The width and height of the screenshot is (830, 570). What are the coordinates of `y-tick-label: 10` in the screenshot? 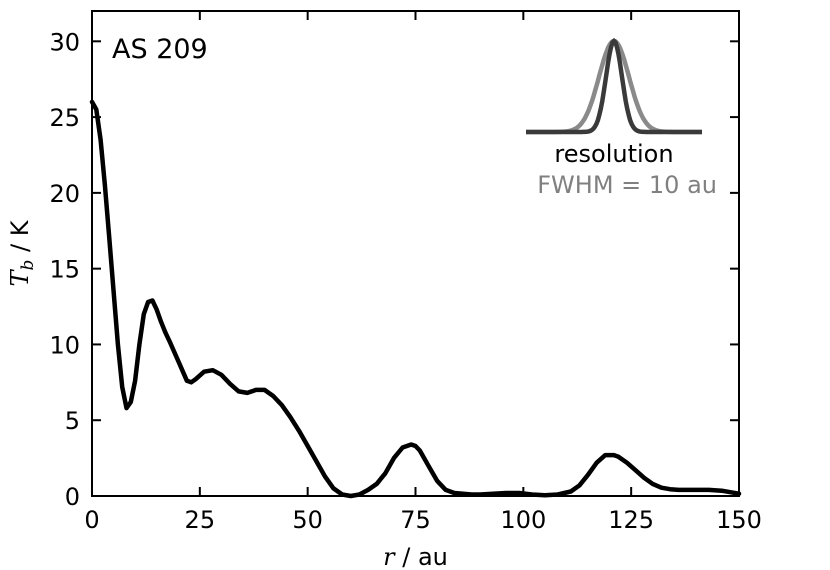 It's located at (64, 345).